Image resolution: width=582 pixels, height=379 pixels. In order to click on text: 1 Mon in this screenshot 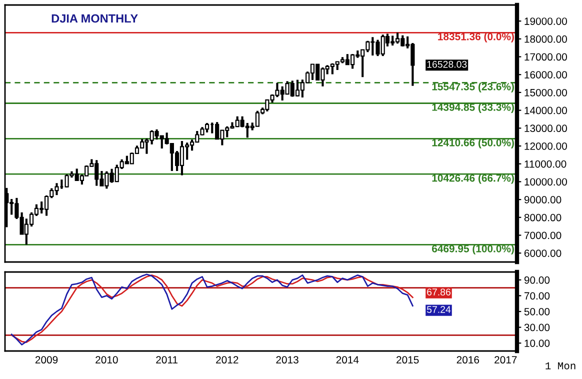, I will do `click(561, 366)`.